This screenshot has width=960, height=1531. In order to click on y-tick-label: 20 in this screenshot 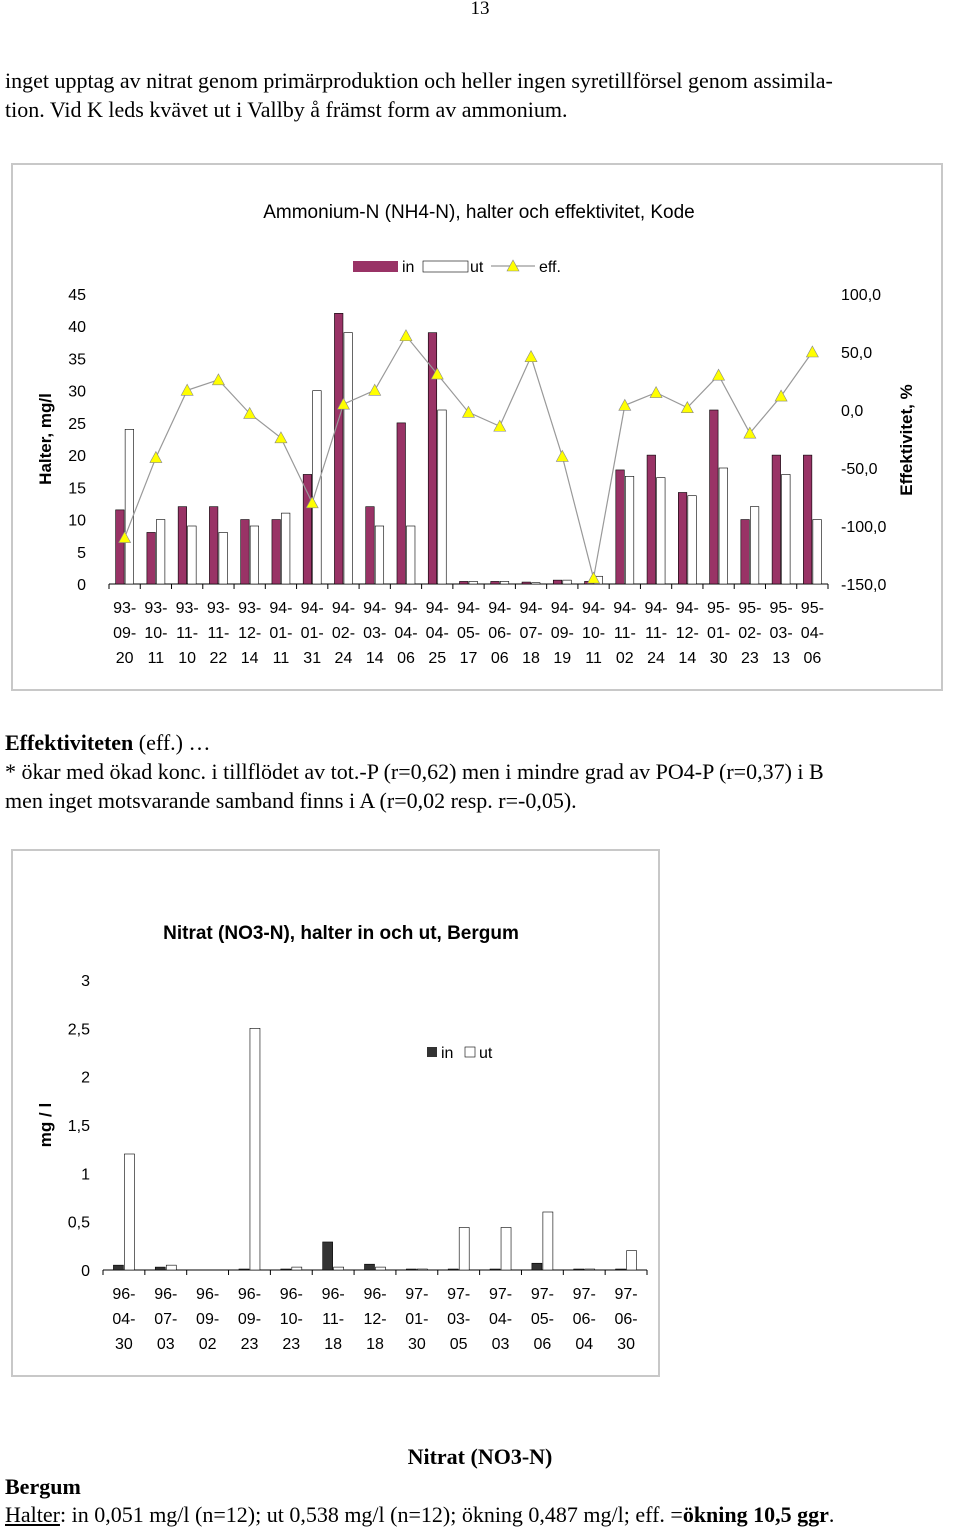, I will do `click(77, 456)`.